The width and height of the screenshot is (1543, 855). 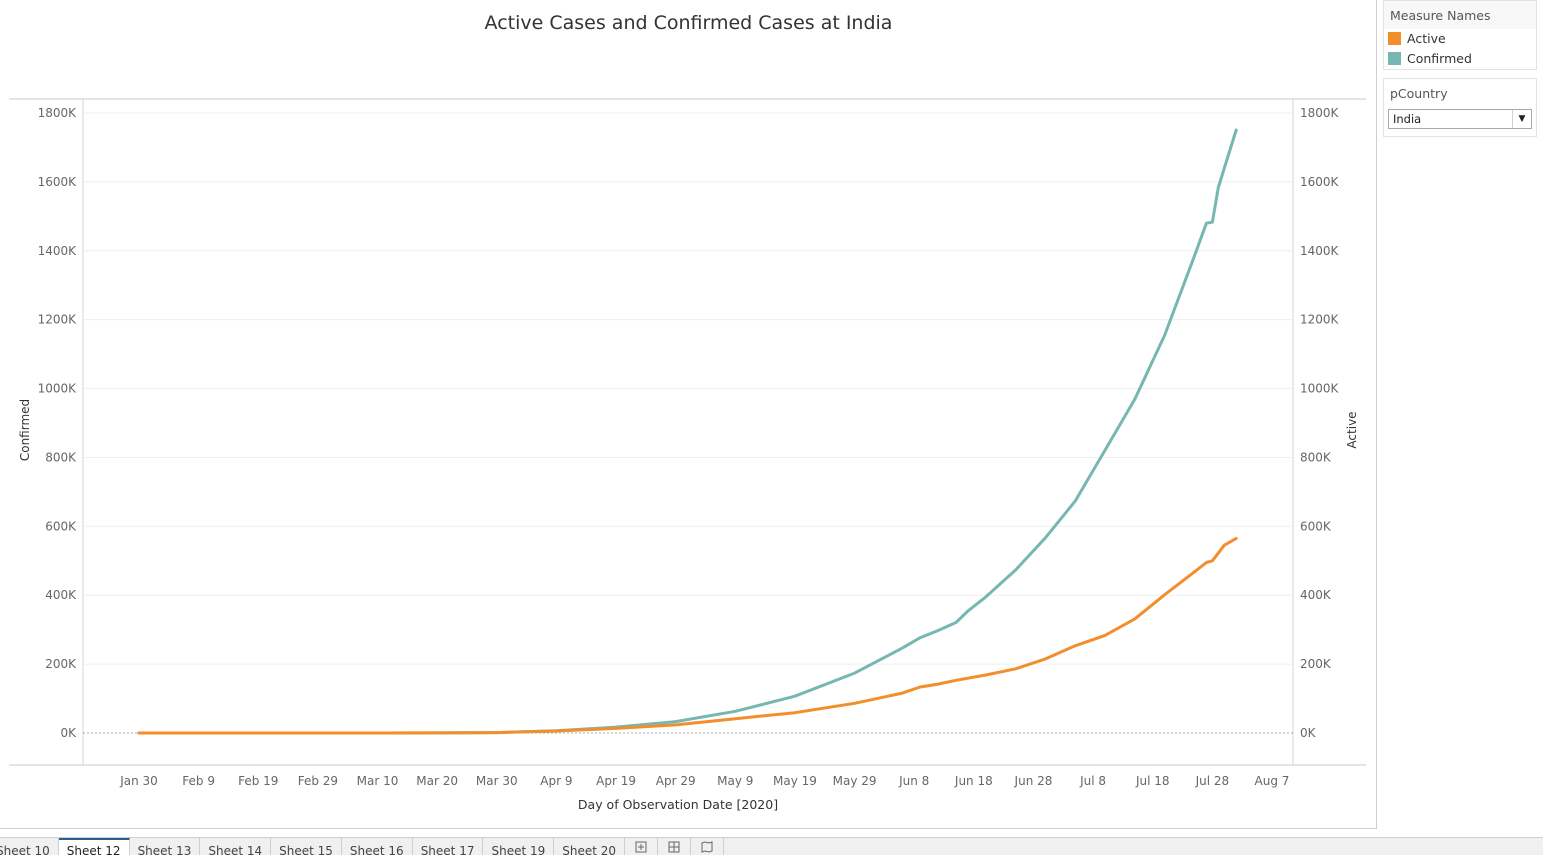 What do you see at coordinates (1460, 39) in the screenshot?
I see `legend-item-active: Active` at bounding box center [1460, 39].